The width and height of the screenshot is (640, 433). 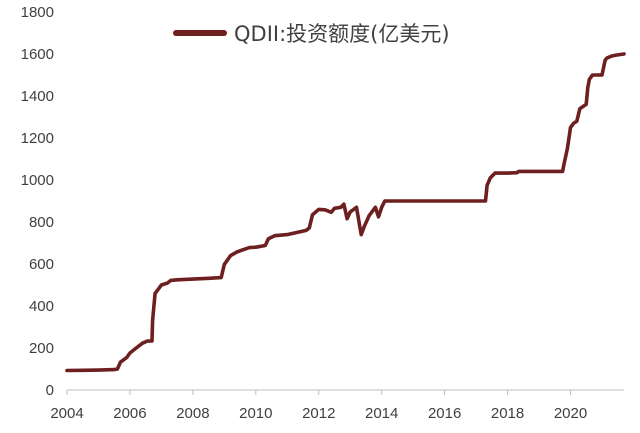 I want to click on x-tick-label: 2018, so click(x=507, y=413).